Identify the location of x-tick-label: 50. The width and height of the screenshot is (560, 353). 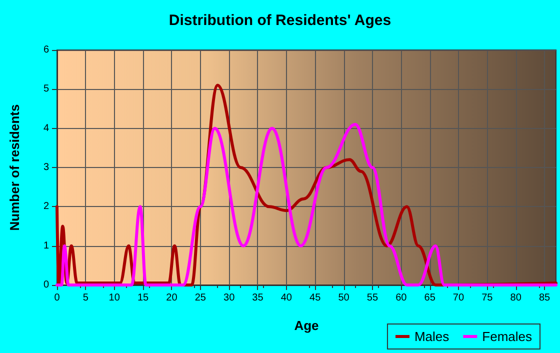
(344, 298).